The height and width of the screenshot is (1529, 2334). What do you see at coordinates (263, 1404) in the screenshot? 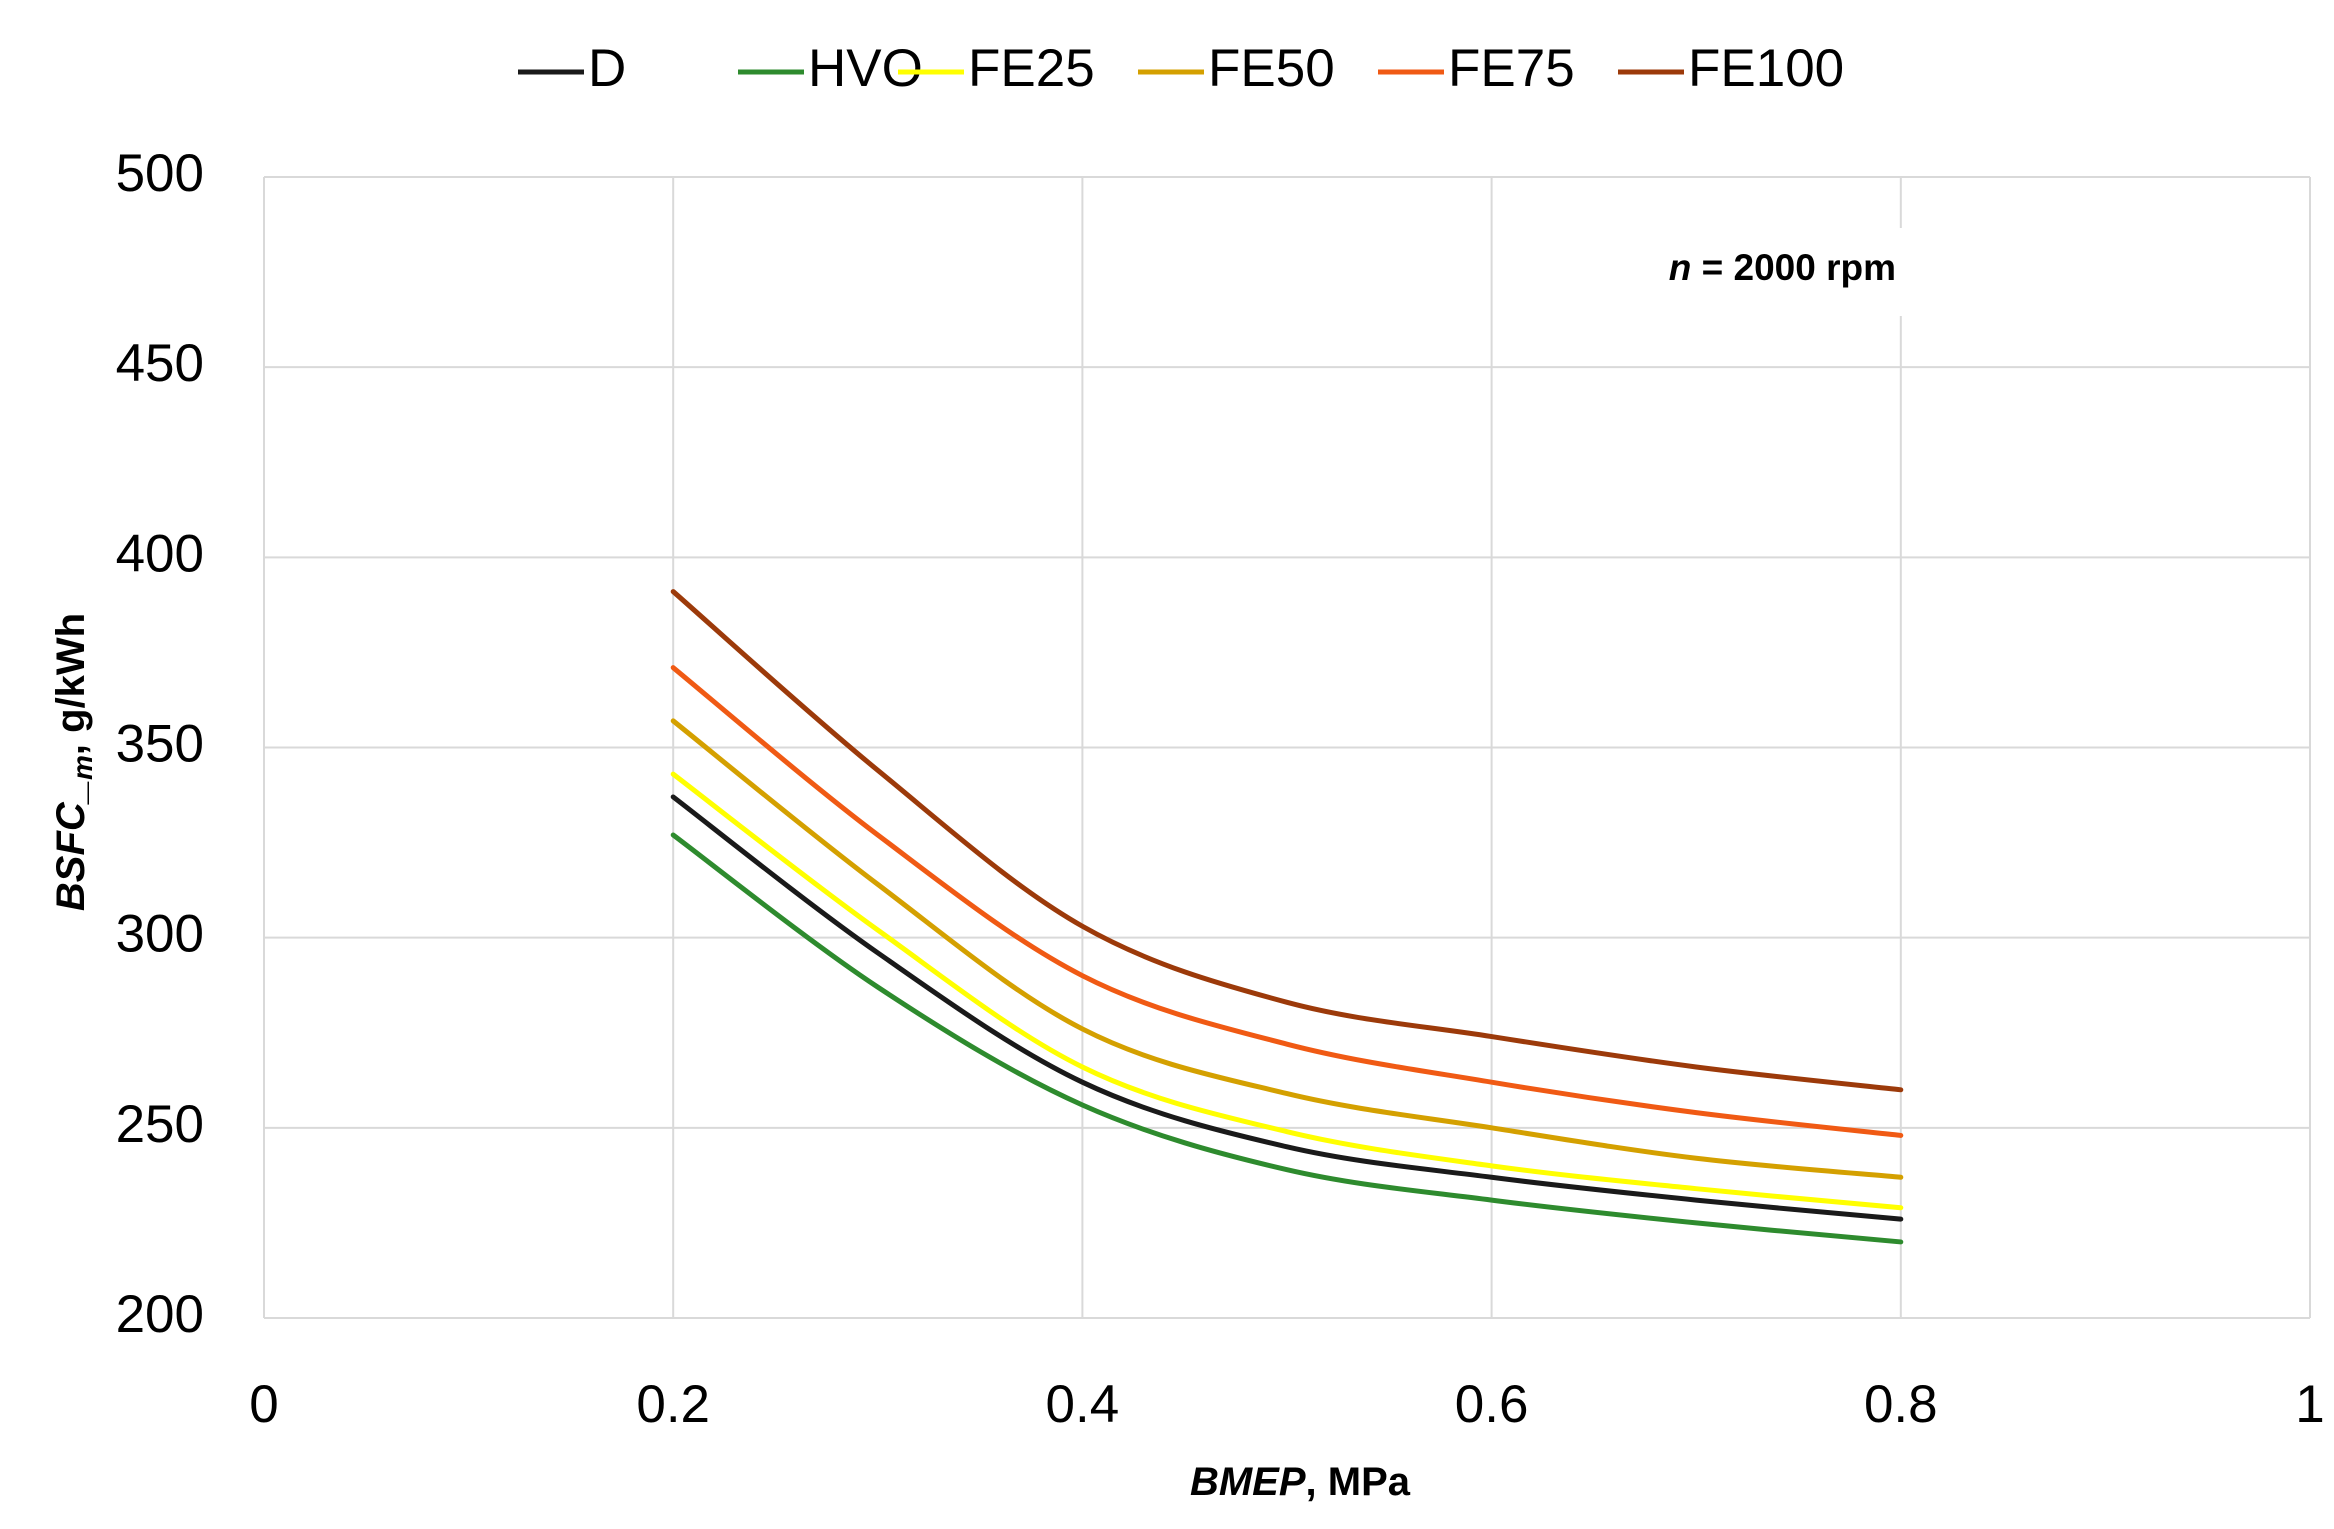
I see `x-tick-label: 0` at bounding box center [263, 1404].